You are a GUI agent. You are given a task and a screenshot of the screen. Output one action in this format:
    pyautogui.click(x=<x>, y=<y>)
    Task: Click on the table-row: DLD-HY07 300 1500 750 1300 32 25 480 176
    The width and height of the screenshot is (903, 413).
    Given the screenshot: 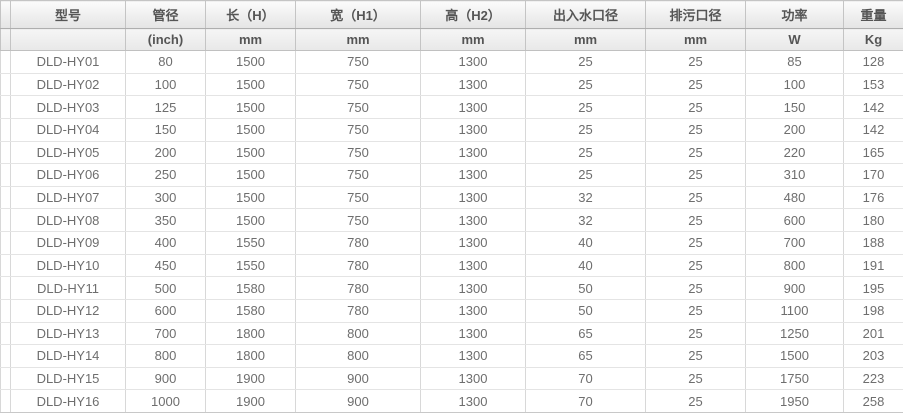 What is the action you would take?
    pyautogui.click(x=451, y=197)
    